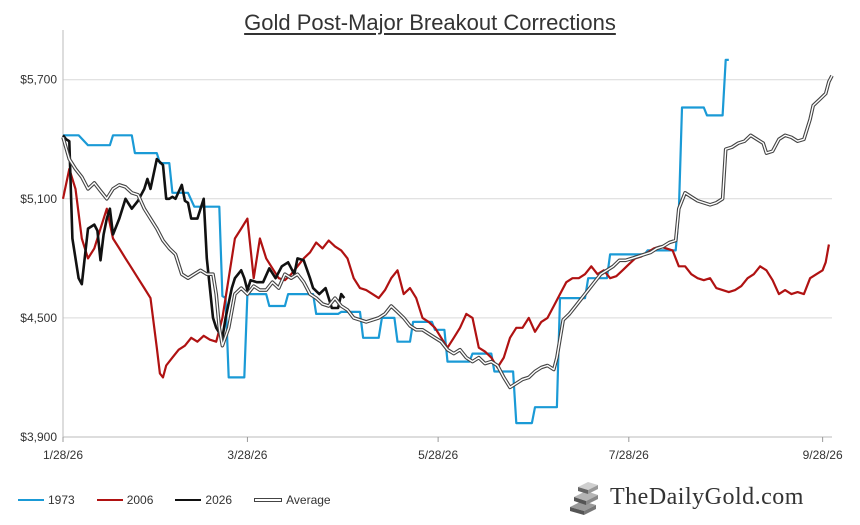 The image size is (860, 525). What do you see at coordinates (125, 500) in the screenshot?
I see `legend-item-2006: 2006` at bounding box center [125, 500].